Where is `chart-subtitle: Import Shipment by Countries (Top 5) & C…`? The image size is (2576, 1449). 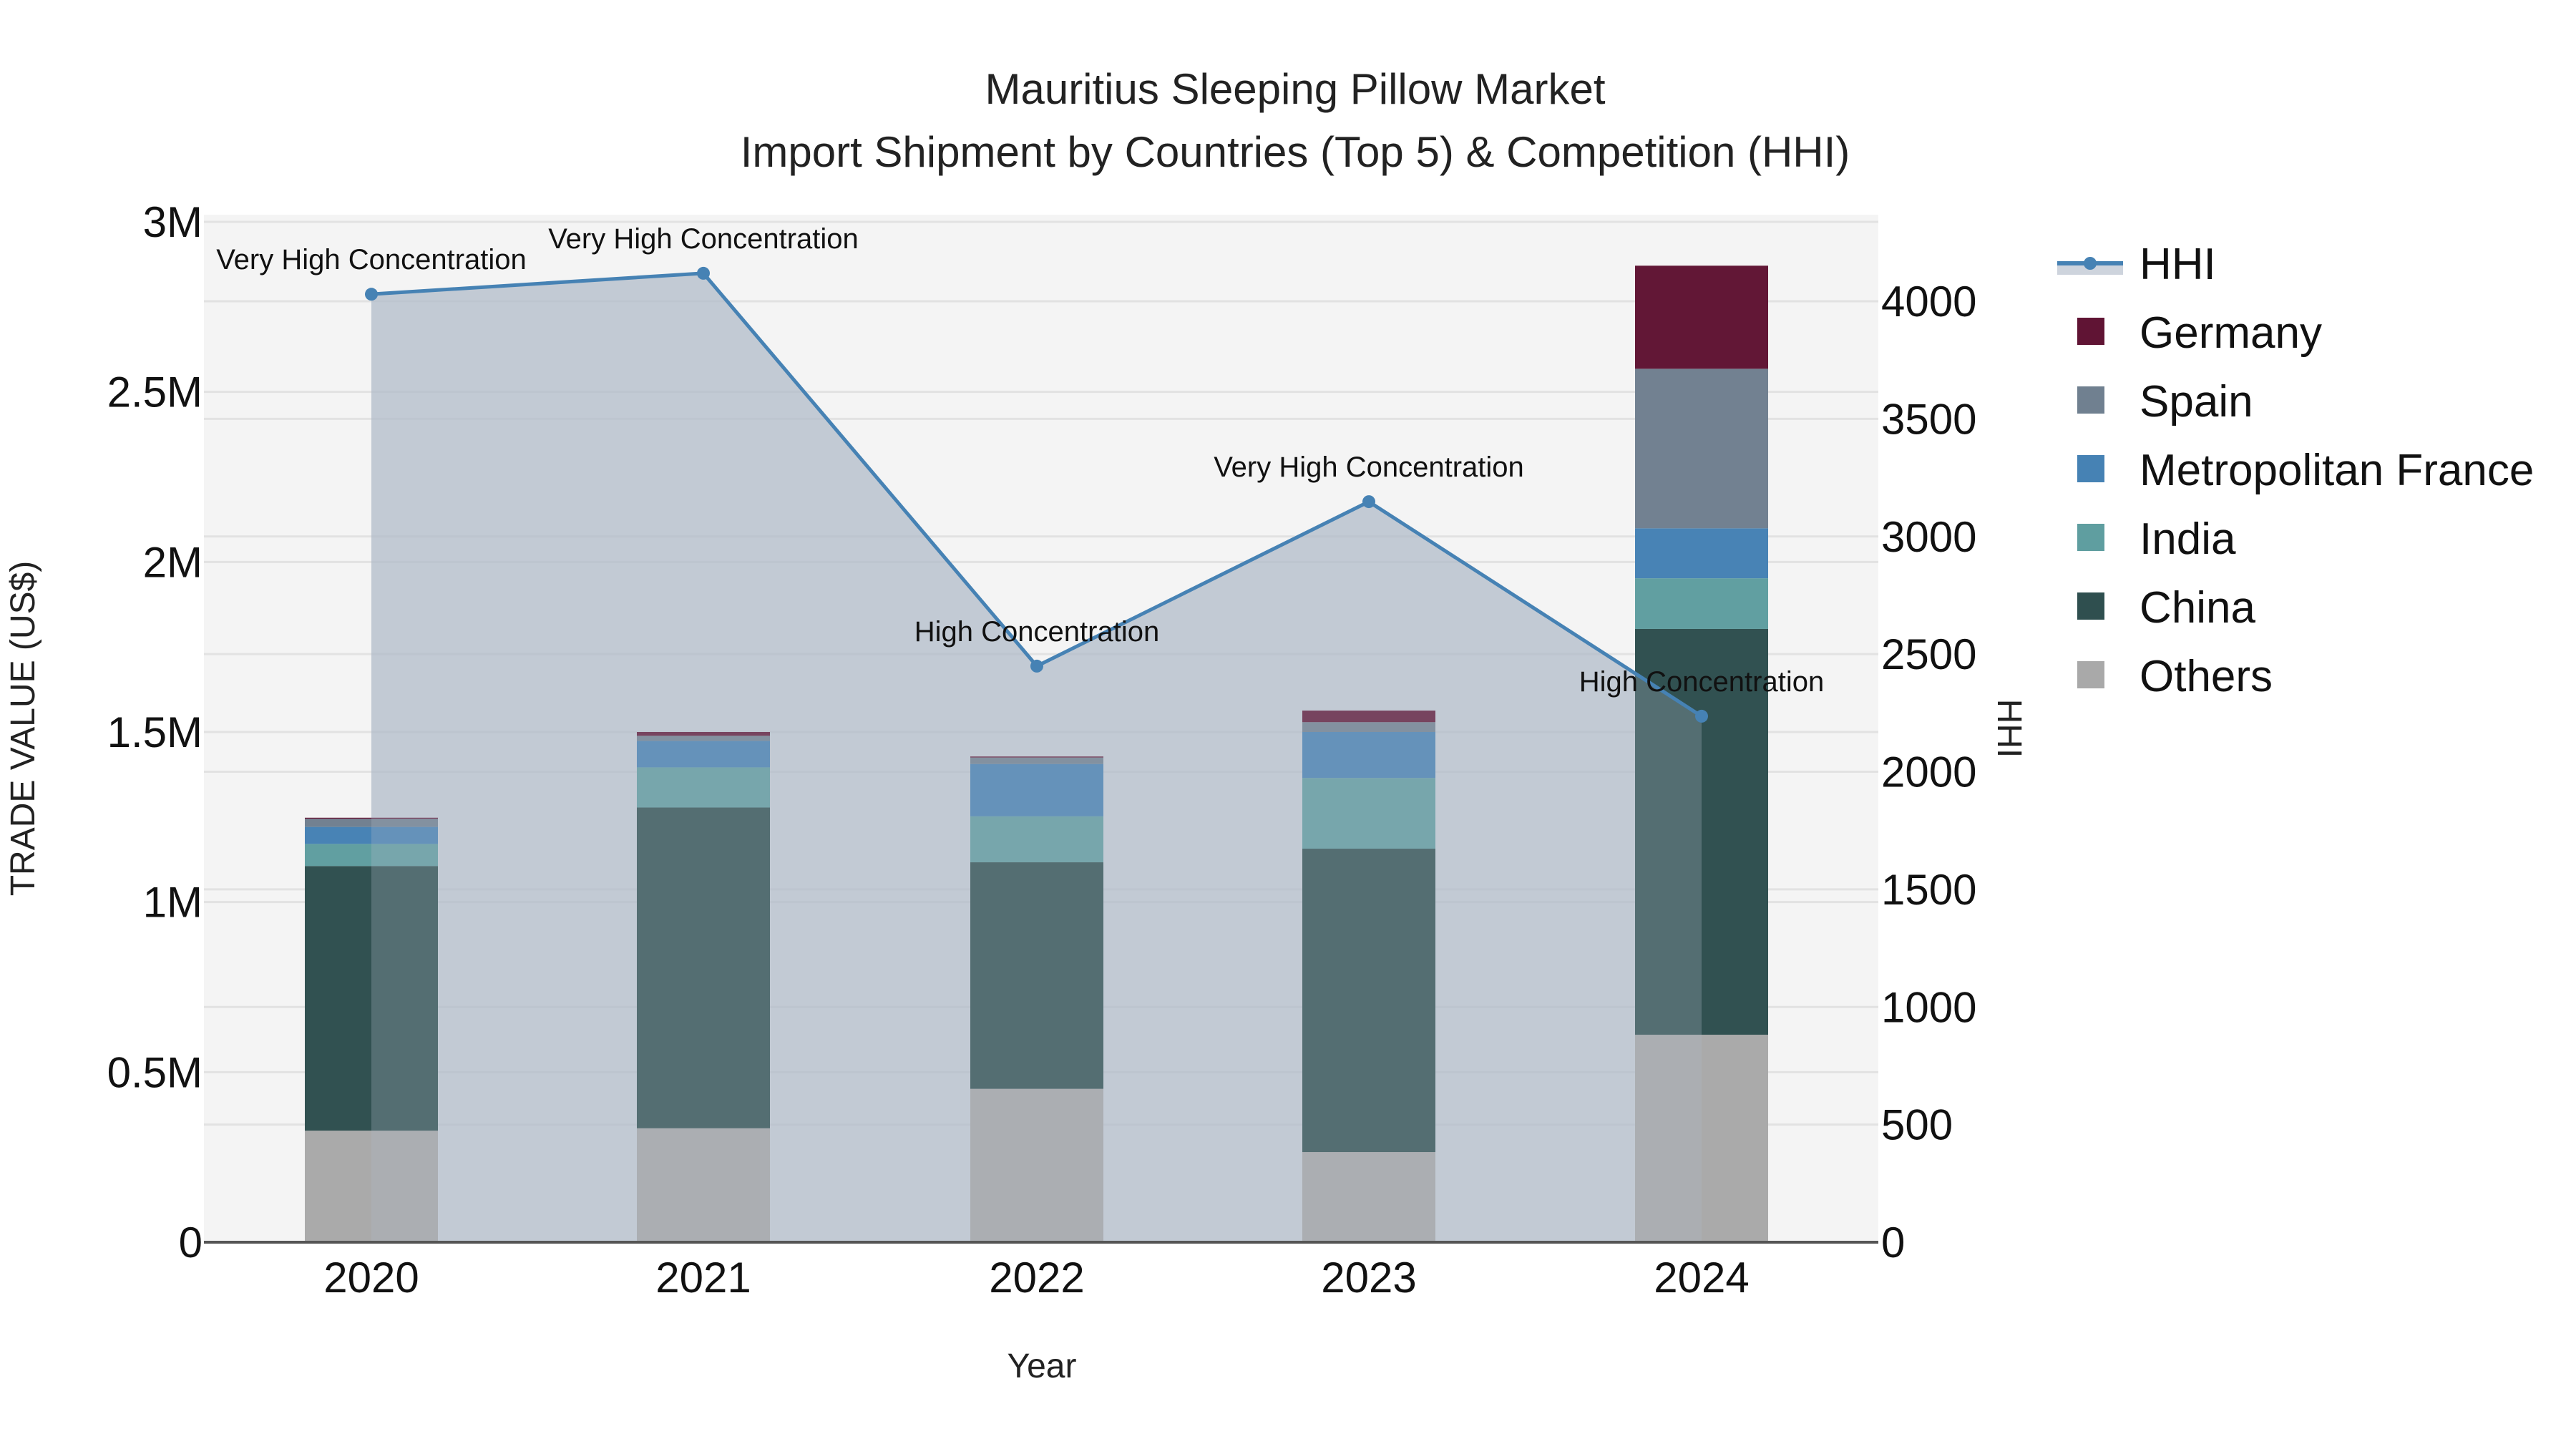 chart-subtitle: Import Shipment by Countries (Top 5) & C… is located at coordinates (1295, 152).